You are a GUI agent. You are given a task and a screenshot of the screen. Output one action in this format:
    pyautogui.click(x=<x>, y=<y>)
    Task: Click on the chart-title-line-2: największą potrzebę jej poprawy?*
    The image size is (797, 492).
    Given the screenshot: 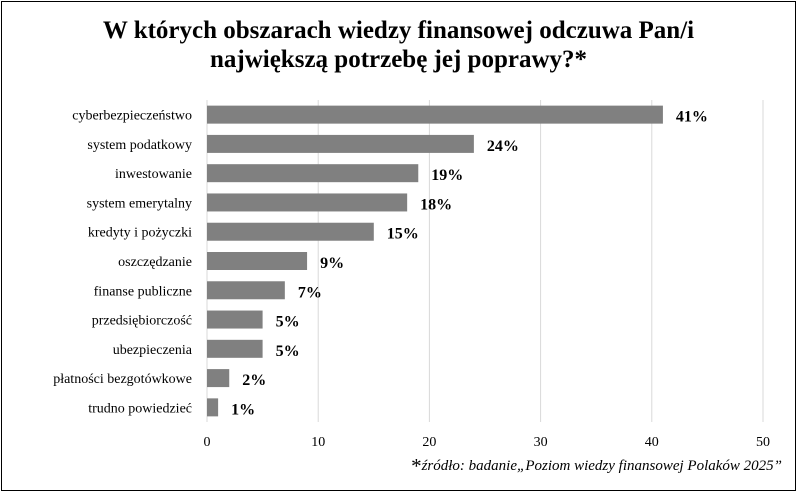 What is the action you would take?
    pyautogui.click(x=398, y=59)
    